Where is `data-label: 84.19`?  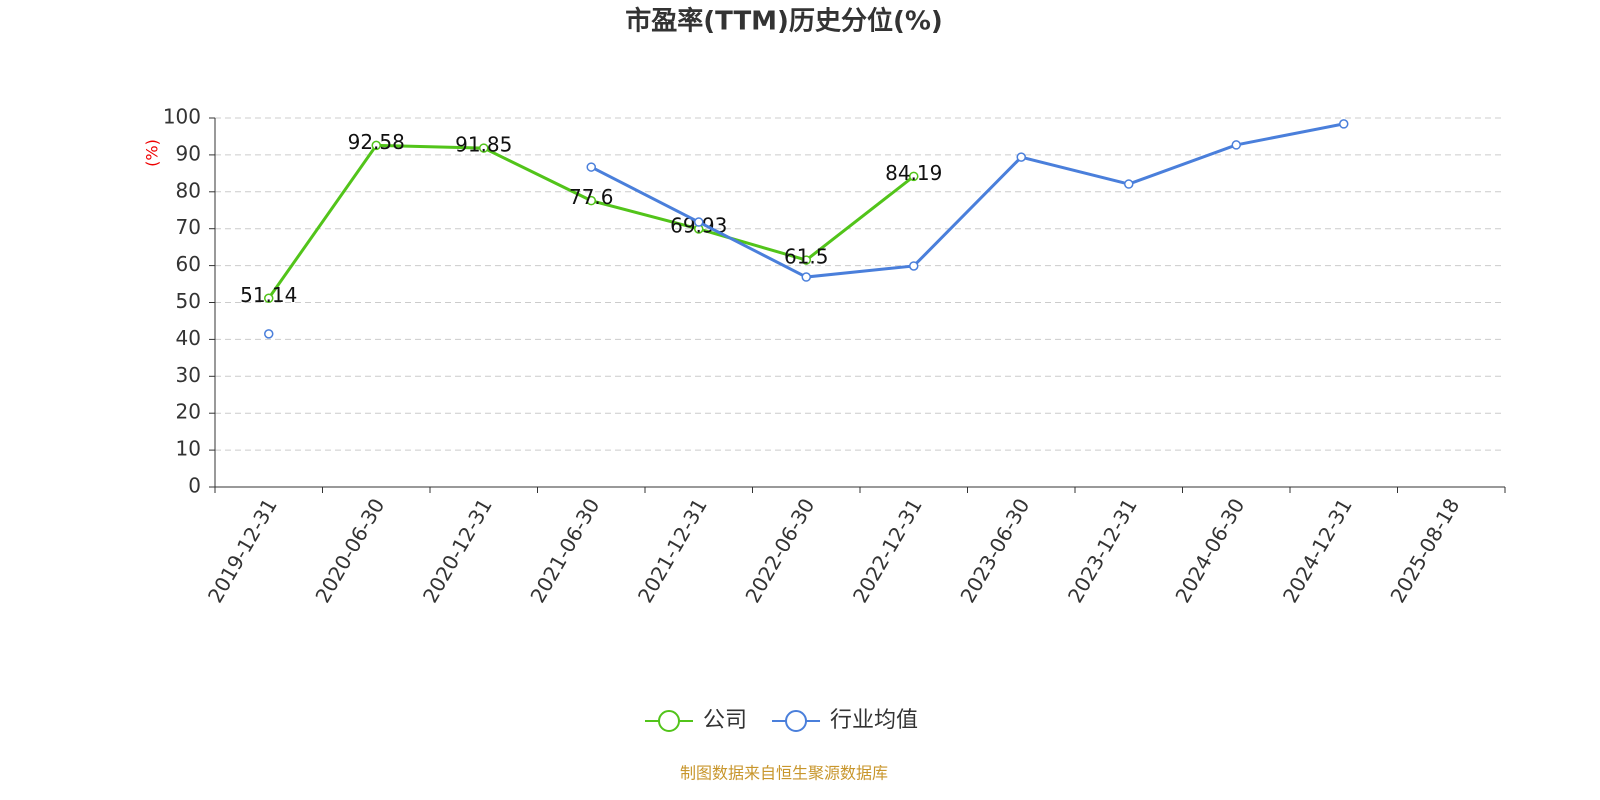
data-label: 84.19 is located at coordinates (913, 173).